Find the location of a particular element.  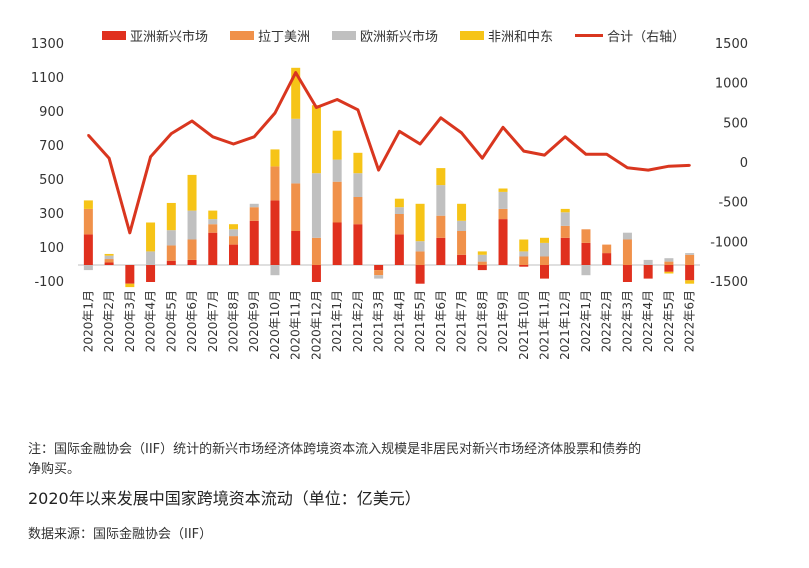

chart-source: 数据来源：国际金融协会（IIF） is located at coordinates (120, 534).